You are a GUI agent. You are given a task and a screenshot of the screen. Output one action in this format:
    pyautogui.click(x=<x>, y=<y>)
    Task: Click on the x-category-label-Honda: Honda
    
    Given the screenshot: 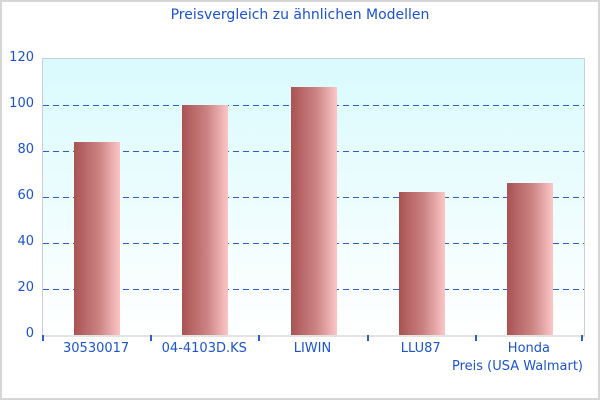 What is the action you would take?
    pyautogui.click(x=528, y=348)
    